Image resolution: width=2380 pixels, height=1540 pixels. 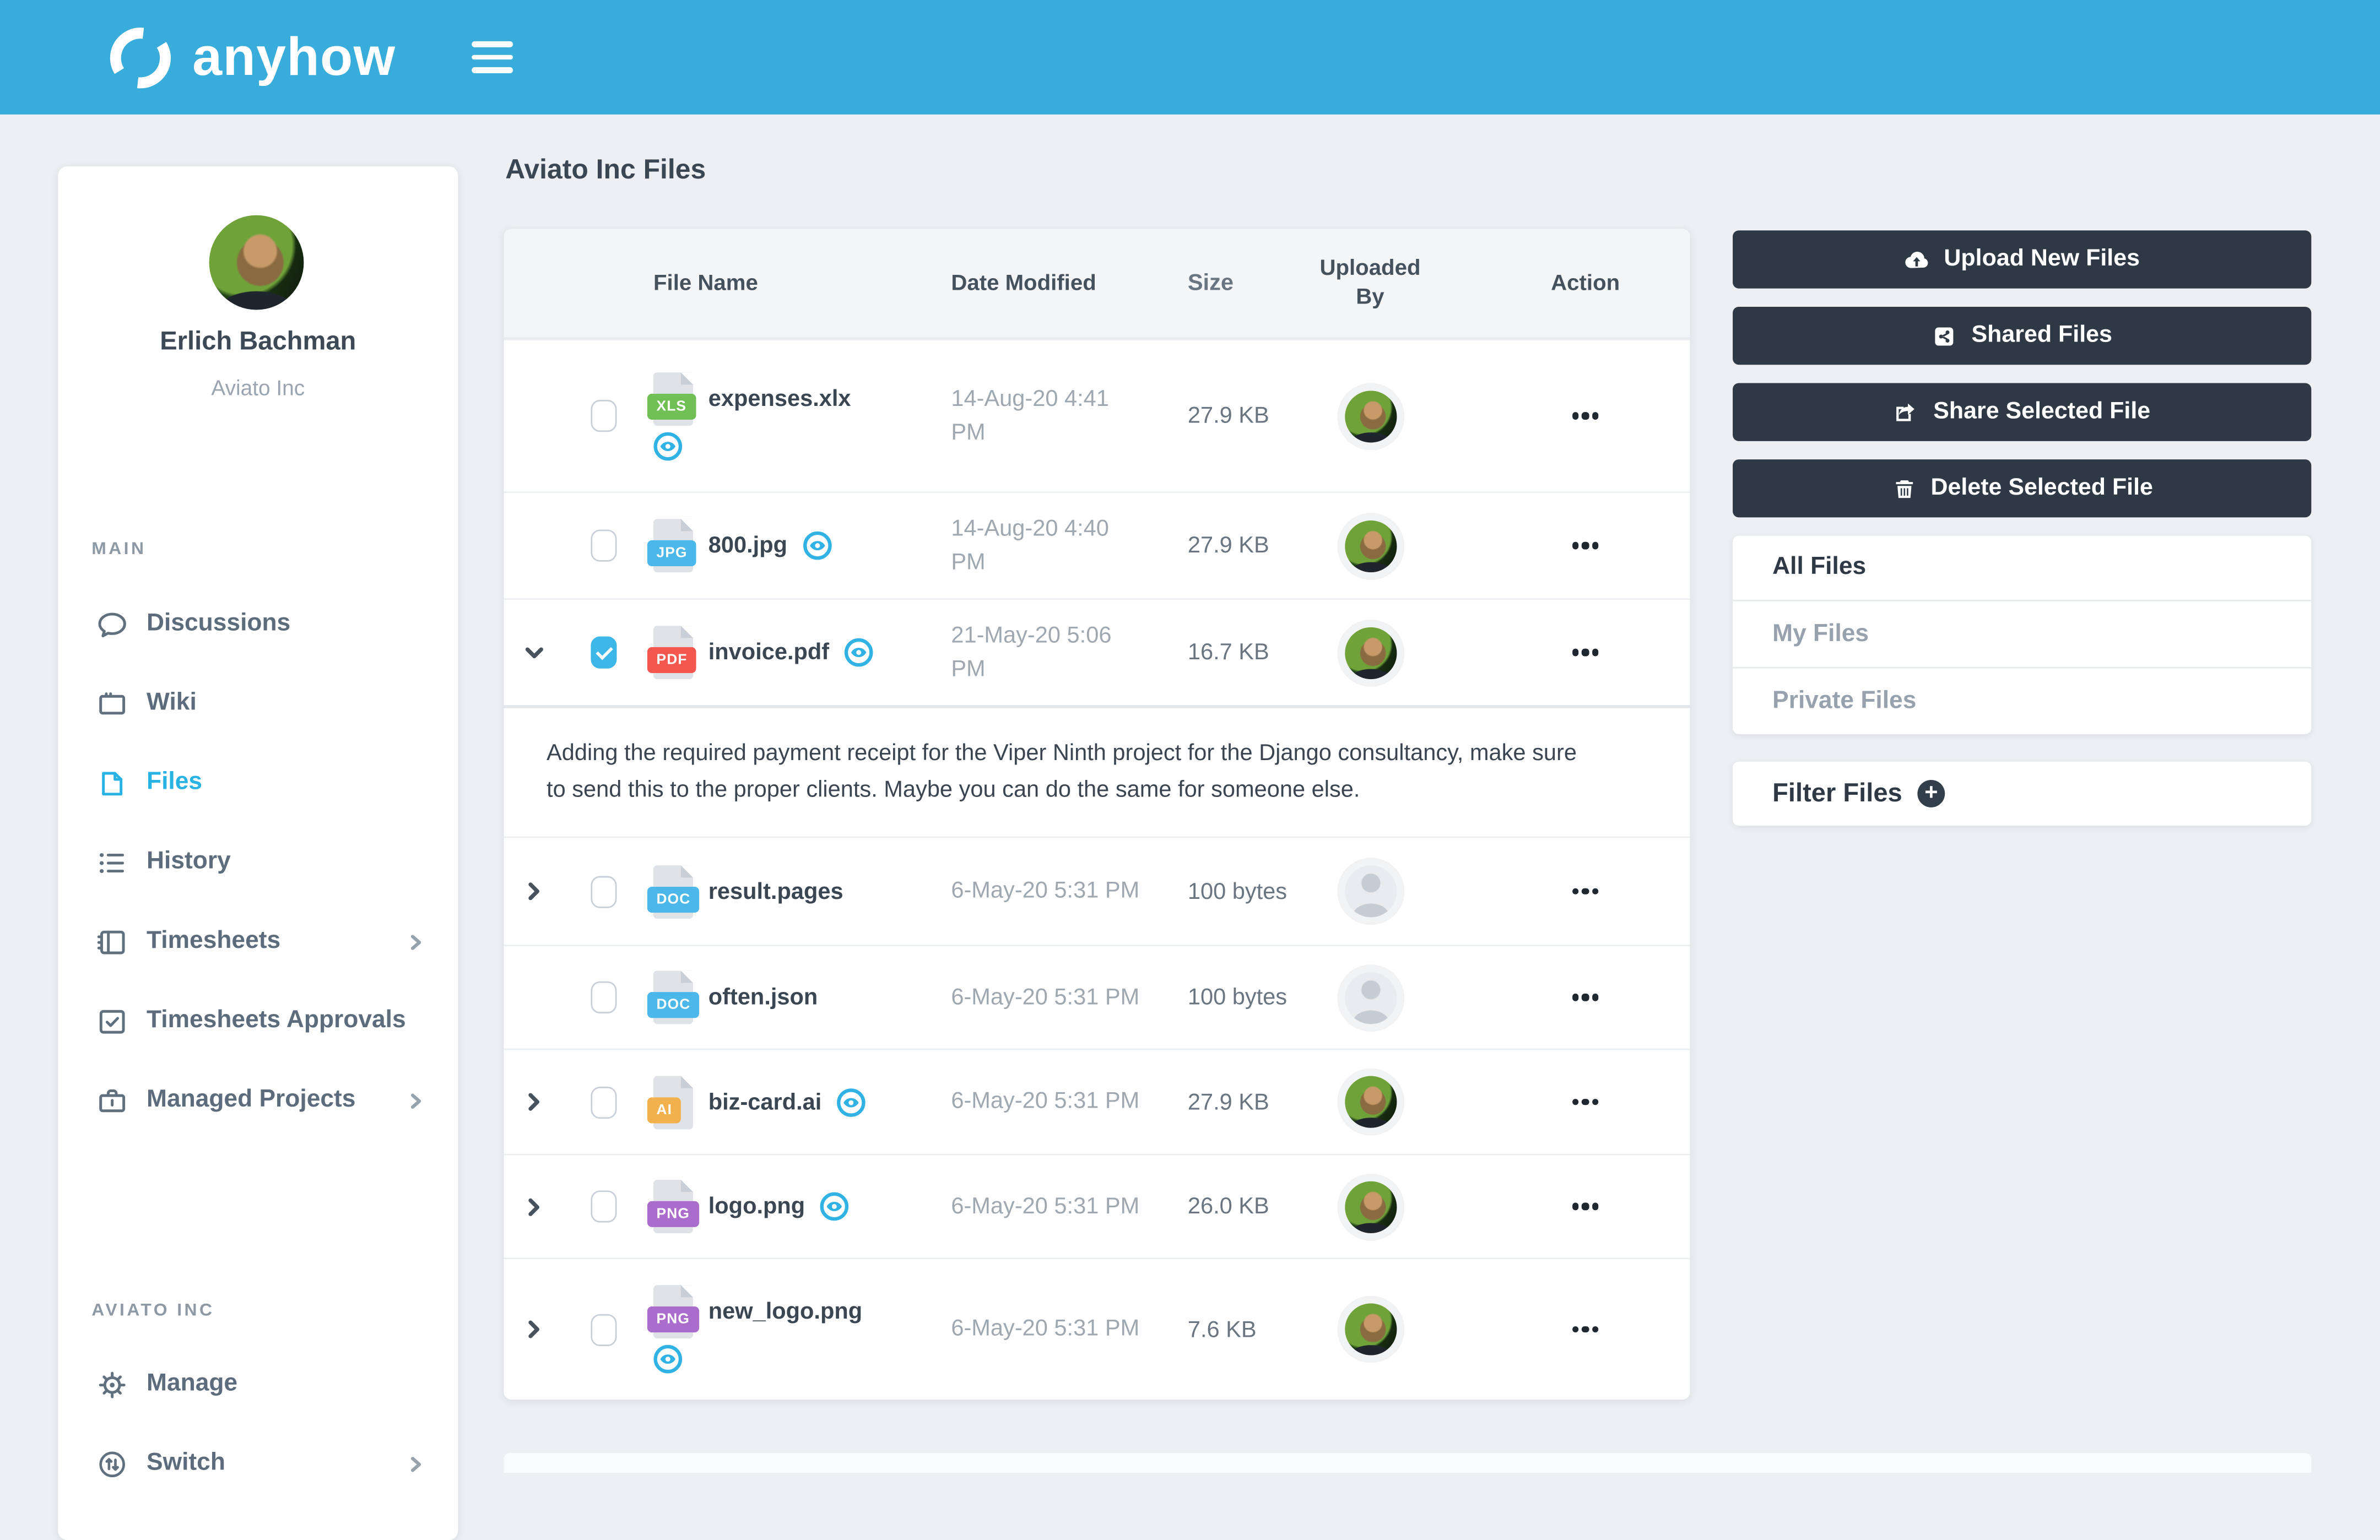 I want to click on file-size: 7.6 KB, so click(x=1222, y=1329).